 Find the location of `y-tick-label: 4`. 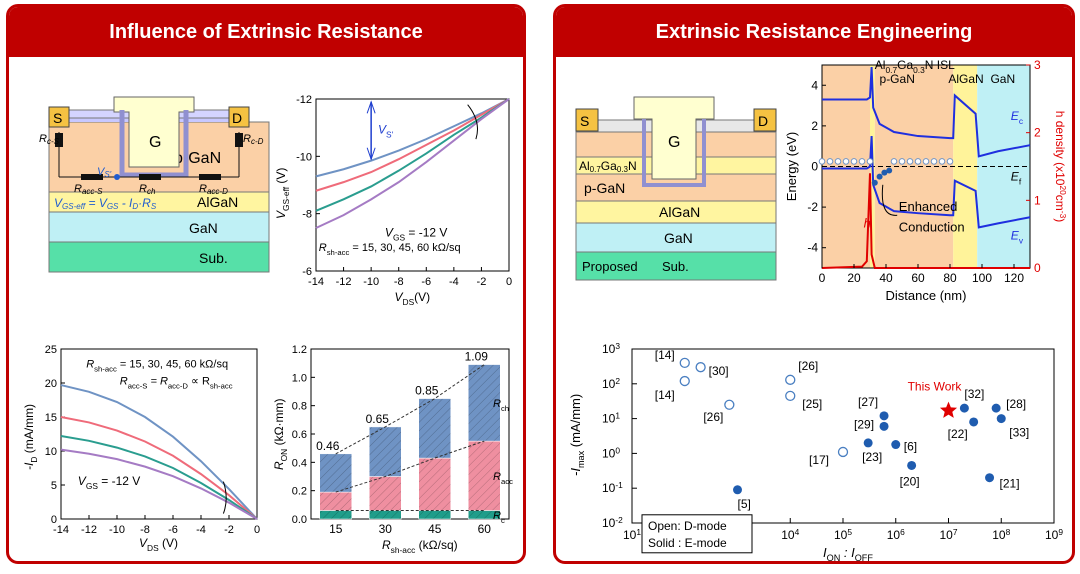

y-tick-label: 4 is located at coordinates (814, 85).